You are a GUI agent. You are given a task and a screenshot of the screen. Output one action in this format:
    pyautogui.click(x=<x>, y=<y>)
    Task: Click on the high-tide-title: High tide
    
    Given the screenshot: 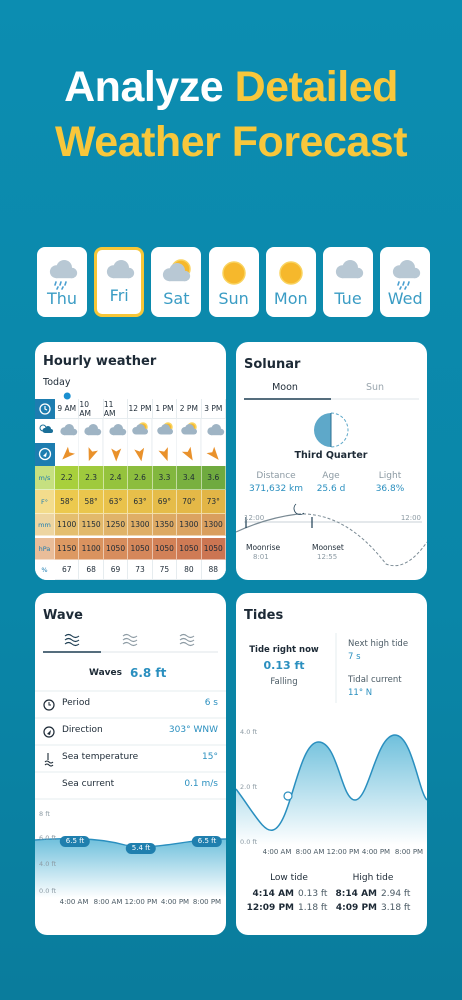 What is the action you would take?
    pyautogui.click(x=373, y=878)
    